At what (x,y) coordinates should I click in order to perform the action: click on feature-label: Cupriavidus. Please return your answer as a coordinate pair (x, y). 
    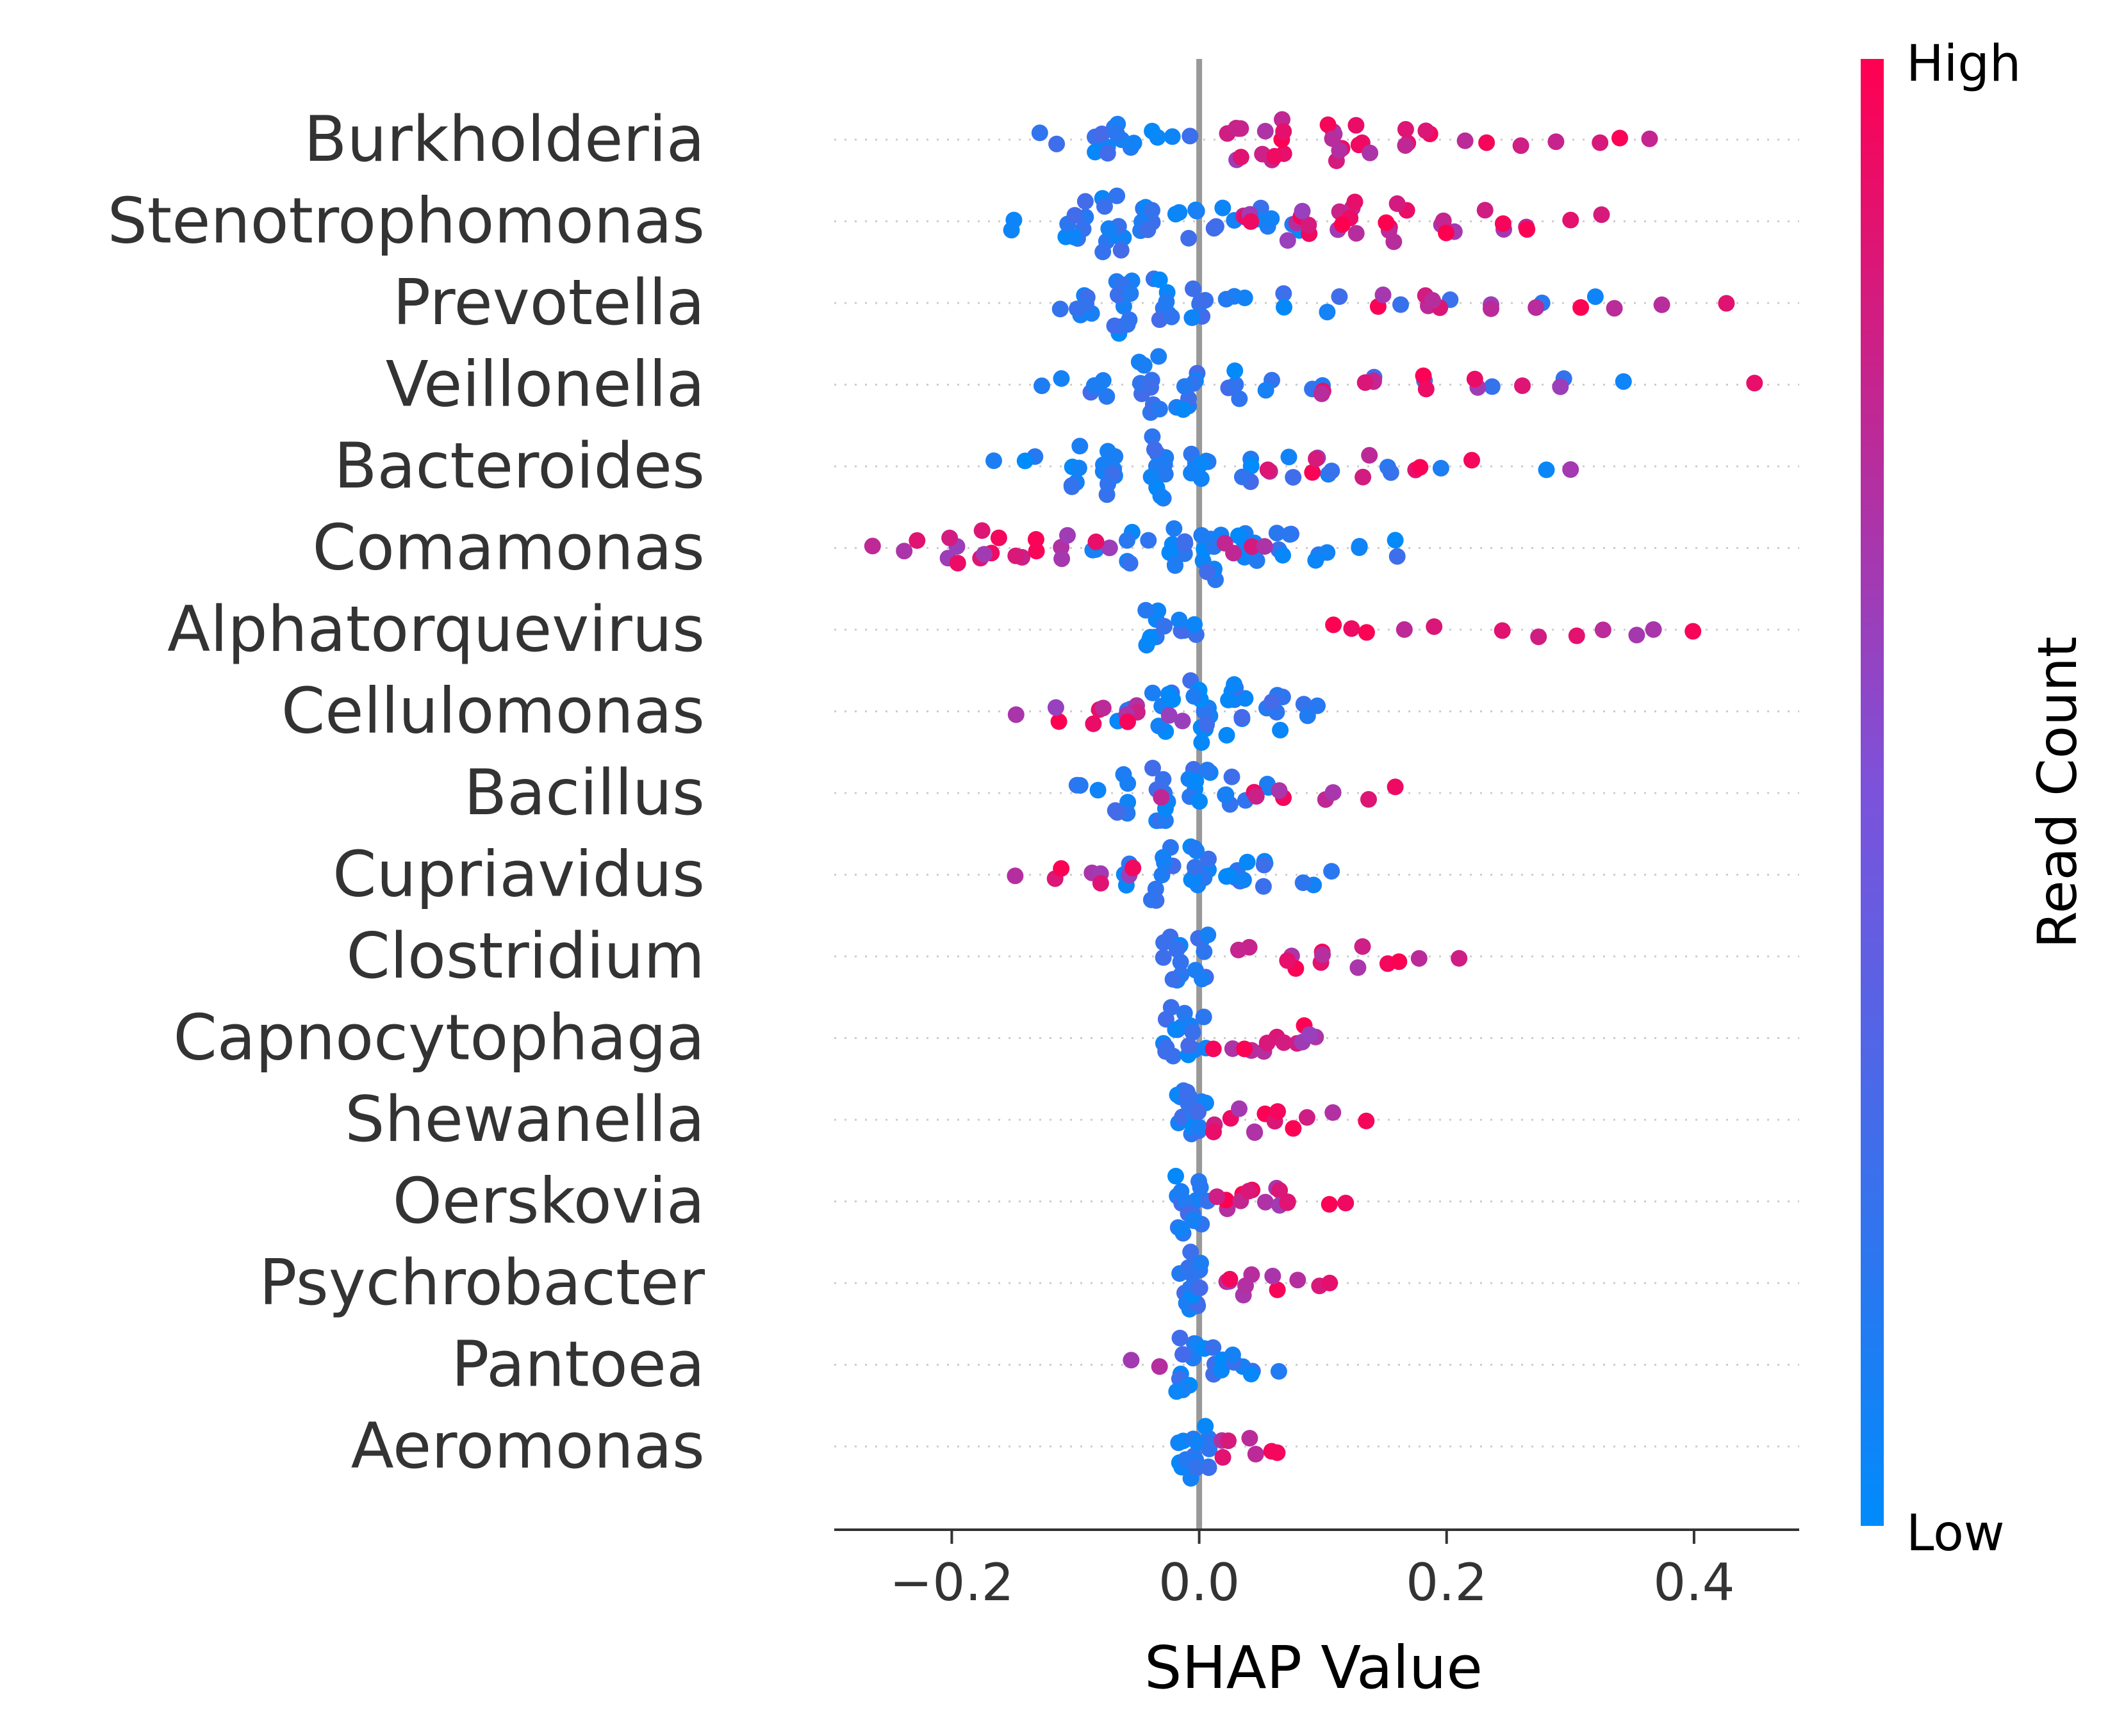
    Looking at the image, I should click on (519, 875).